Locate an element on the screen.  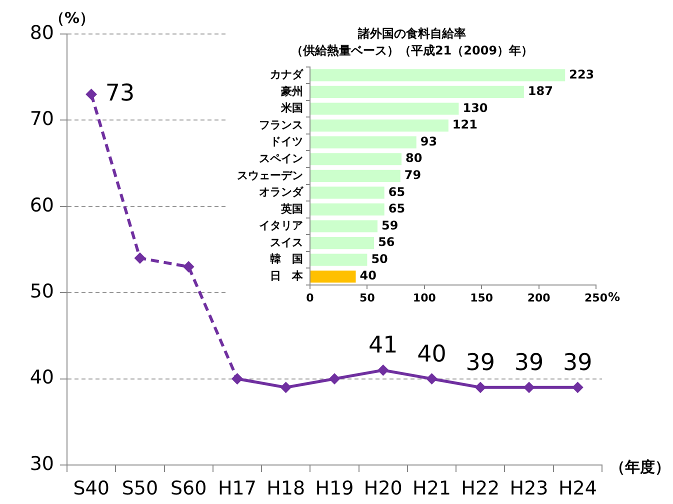
y-tick-label: 70 is located at coordinates (42, 119).